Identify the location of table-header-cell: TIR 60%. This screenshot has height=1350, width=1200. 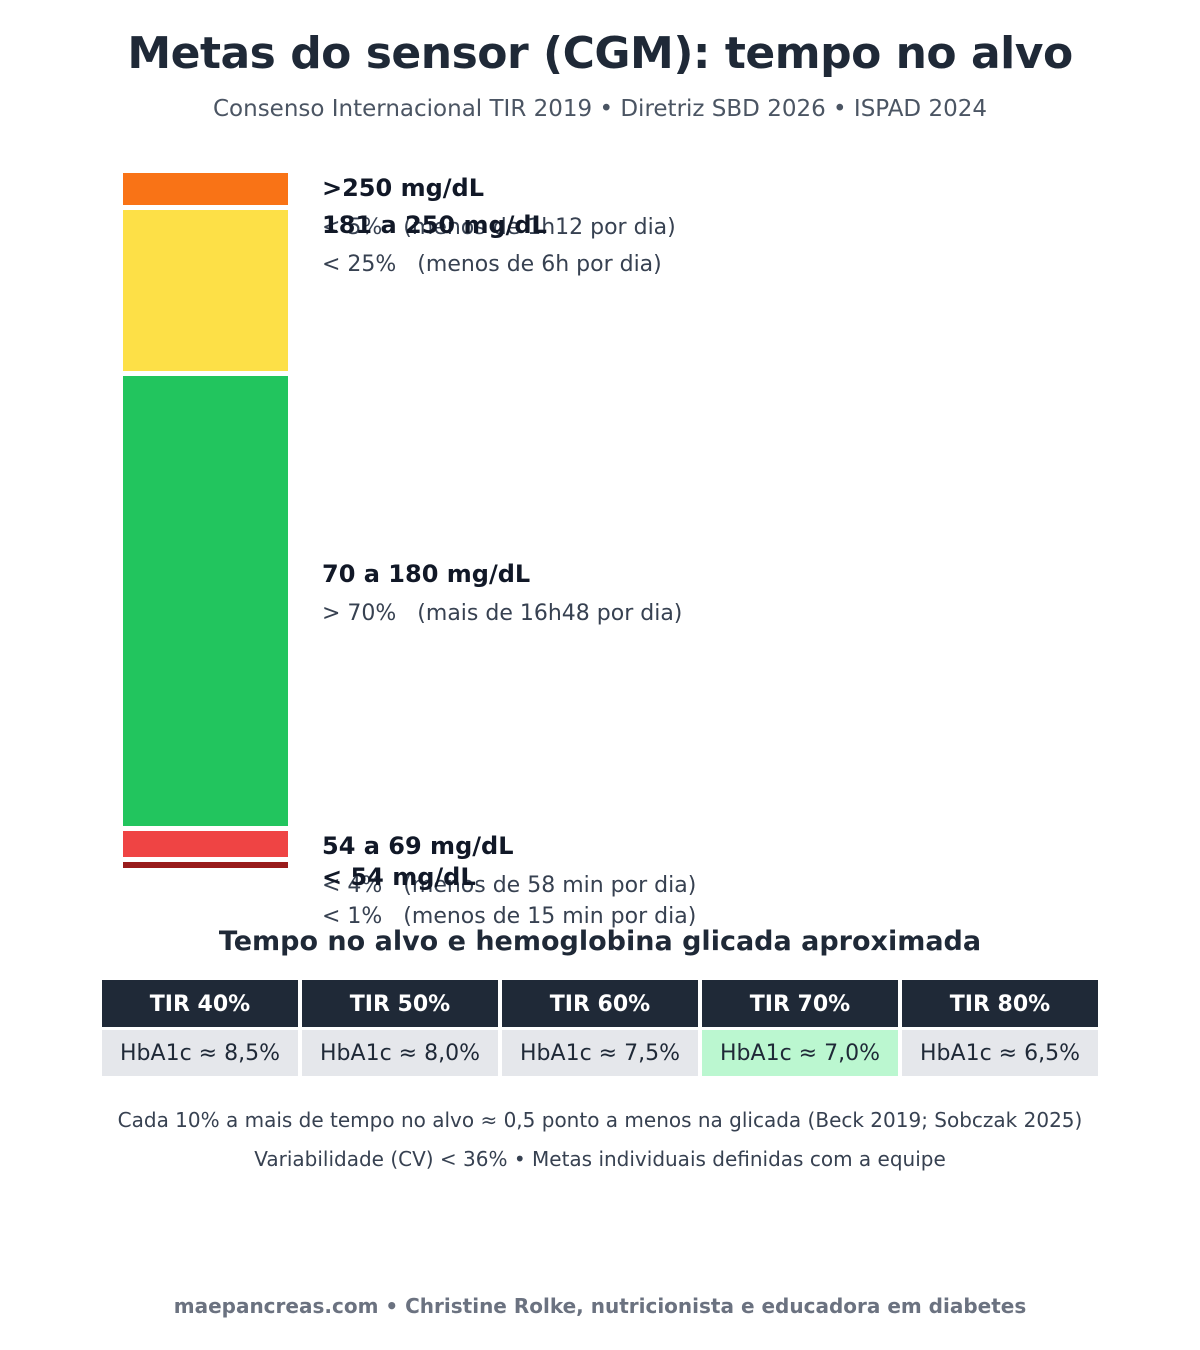
(600, 1003).